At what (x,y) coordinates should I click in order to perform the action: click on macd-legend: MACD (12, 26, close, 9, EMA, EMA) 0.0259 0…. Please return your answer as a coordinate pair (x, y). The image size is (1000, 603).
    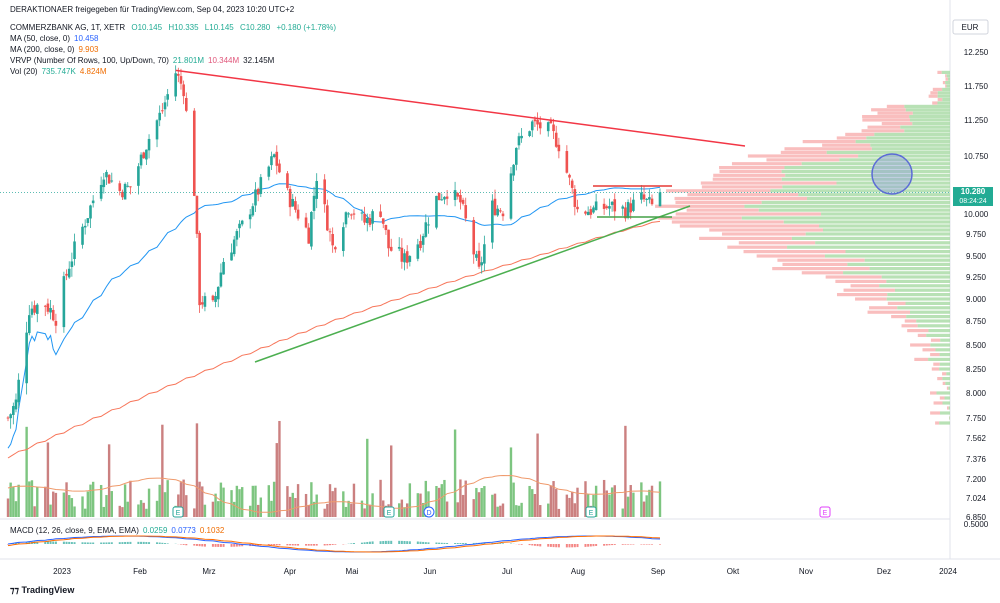
    Looking at the image, I should click on (117, 530).